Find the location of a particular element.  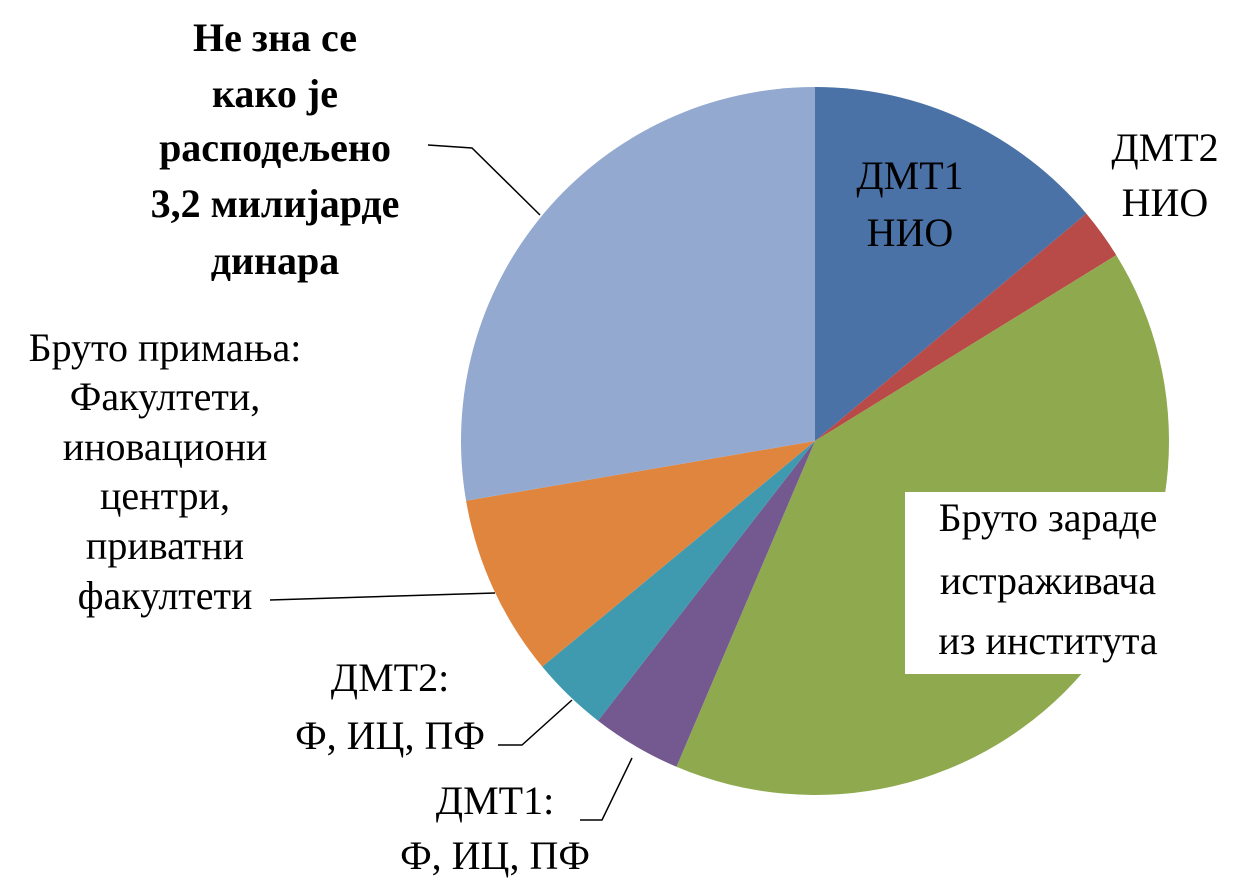

slice-label-line: ДМТ2 is located at coordinates (1164, 147).